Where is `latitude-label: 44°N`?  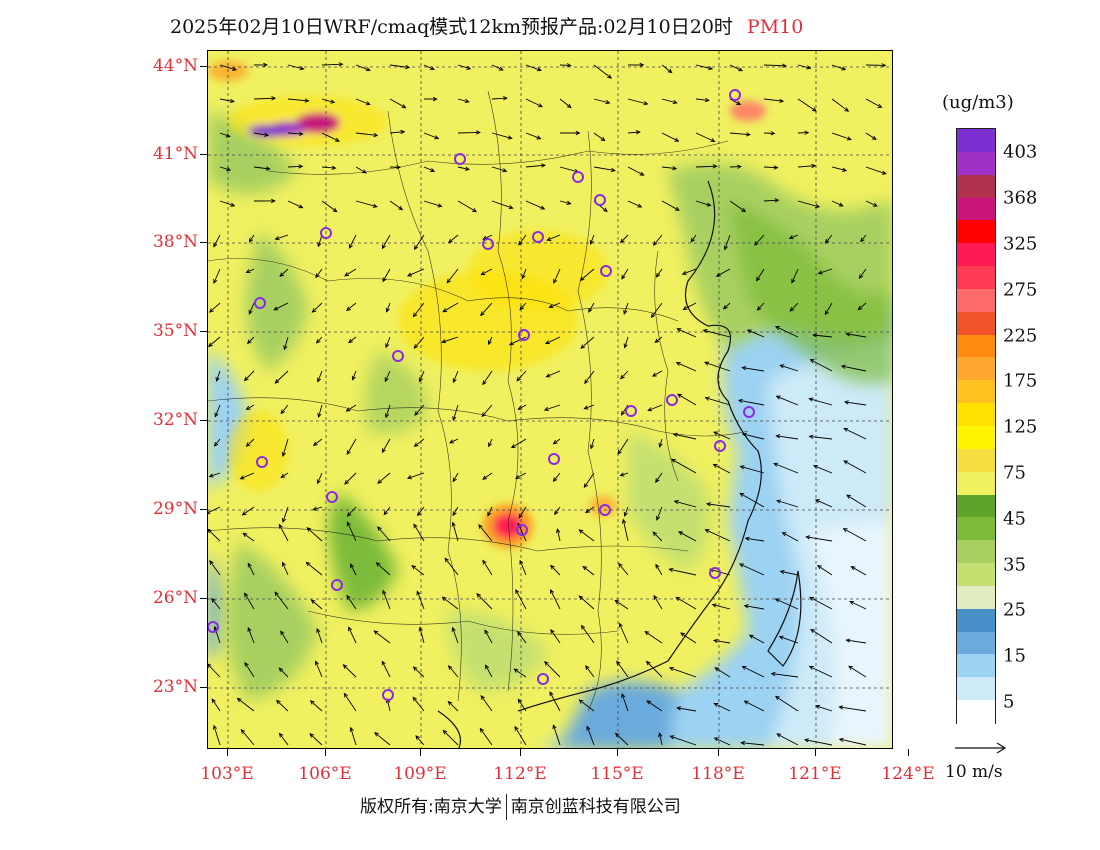 latitude-label: 44°N is located at coordinates (175, 66).